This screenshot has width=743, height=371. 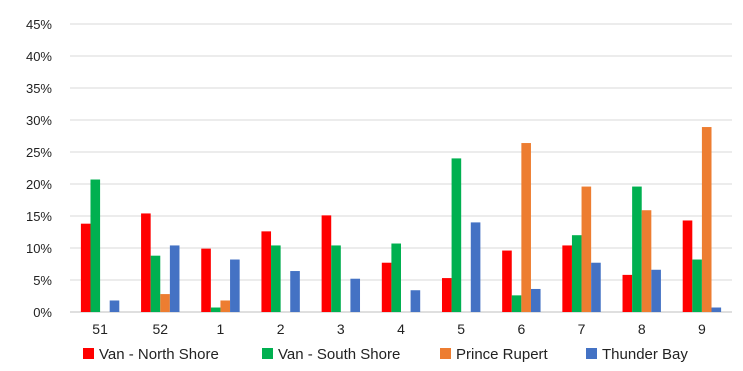 I want to click on legend-label: Van - South Shore, so click(x=339, y=354).